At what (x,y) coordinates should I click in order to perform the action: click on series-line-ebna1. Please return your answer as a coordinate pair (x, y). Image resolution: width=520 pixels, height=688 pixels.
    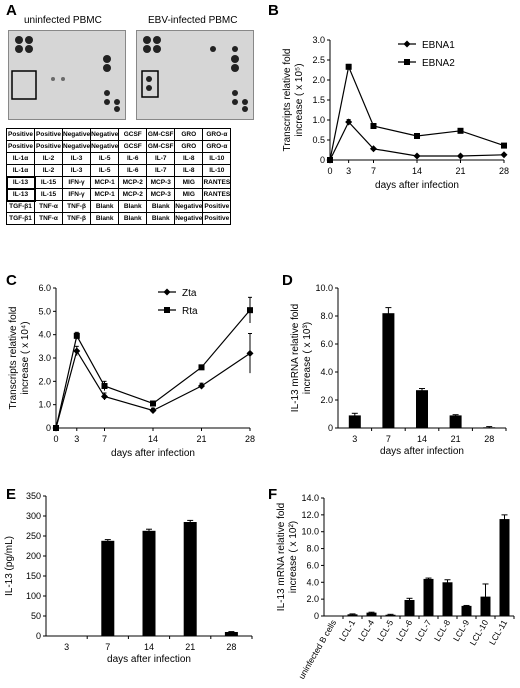
    Looking at the image, I should click on (417, 140).